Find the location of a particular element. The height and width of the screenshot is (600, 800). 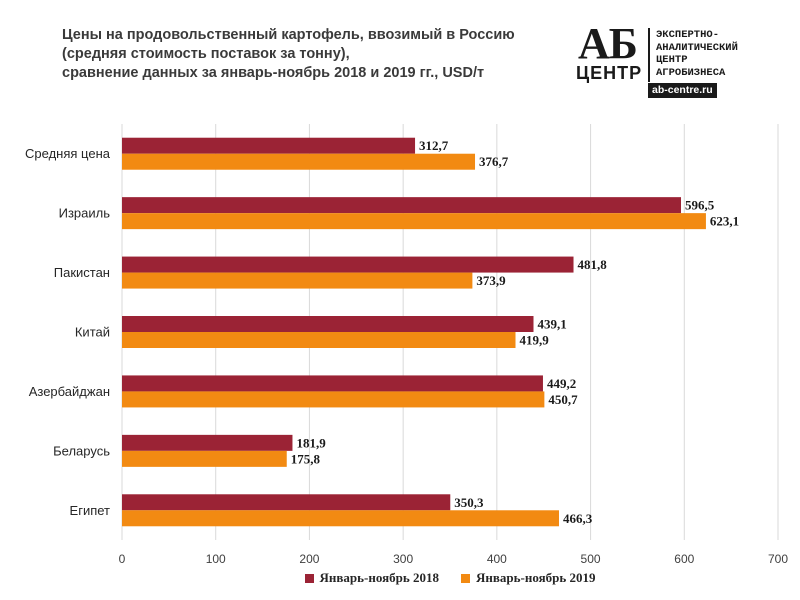

data-label-2019: 450,7 is located at coordinates (563, 399).